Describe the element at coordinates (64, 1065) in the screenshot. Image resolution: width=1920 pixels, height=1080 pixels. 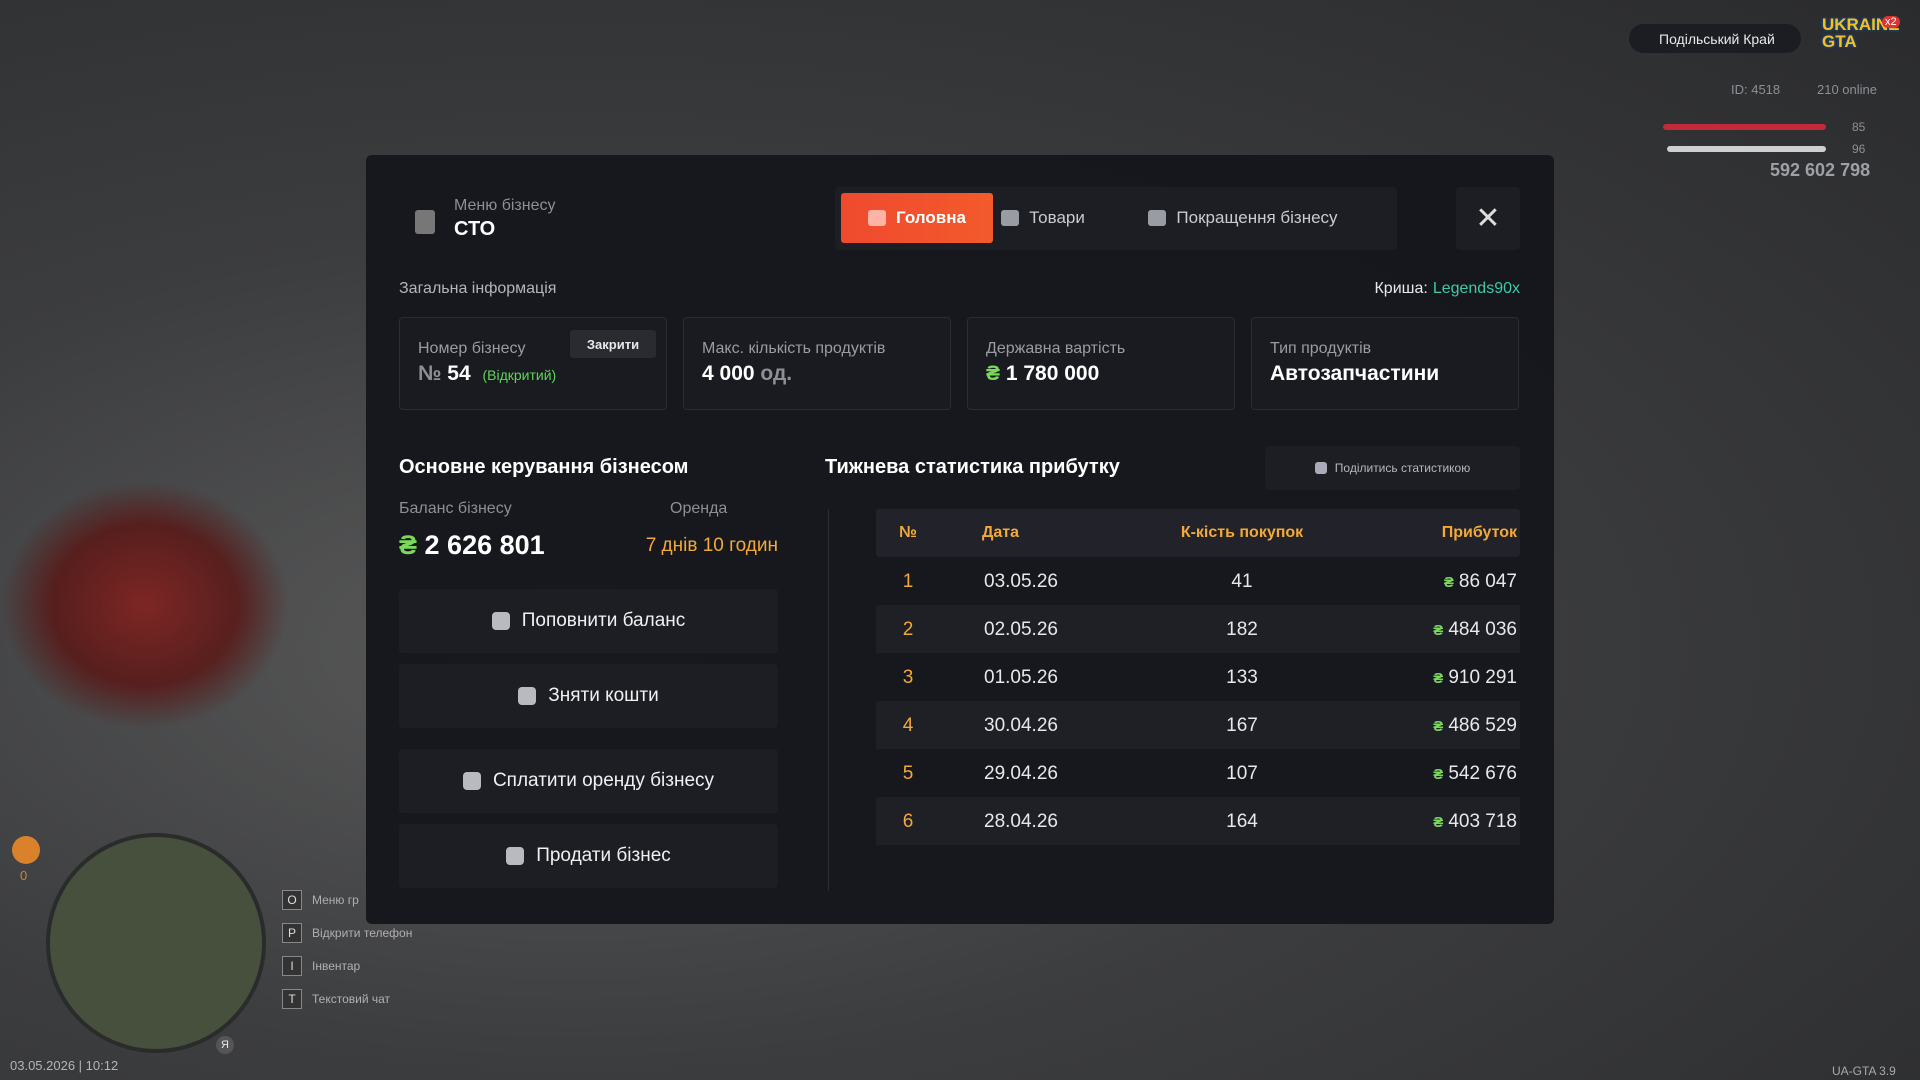
I see `datetime: 03.05.2026 | 10:12` at that location.